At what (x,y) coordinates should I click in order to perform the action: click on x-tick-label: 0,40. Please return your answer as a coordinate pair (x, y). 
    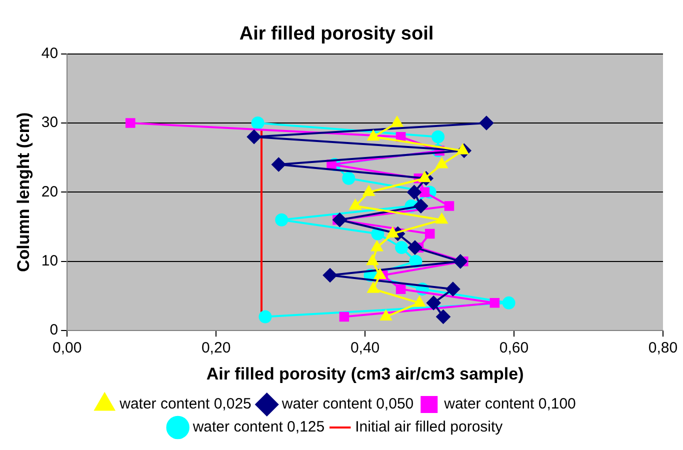
    Looking at the image, I should click on (365, 348).